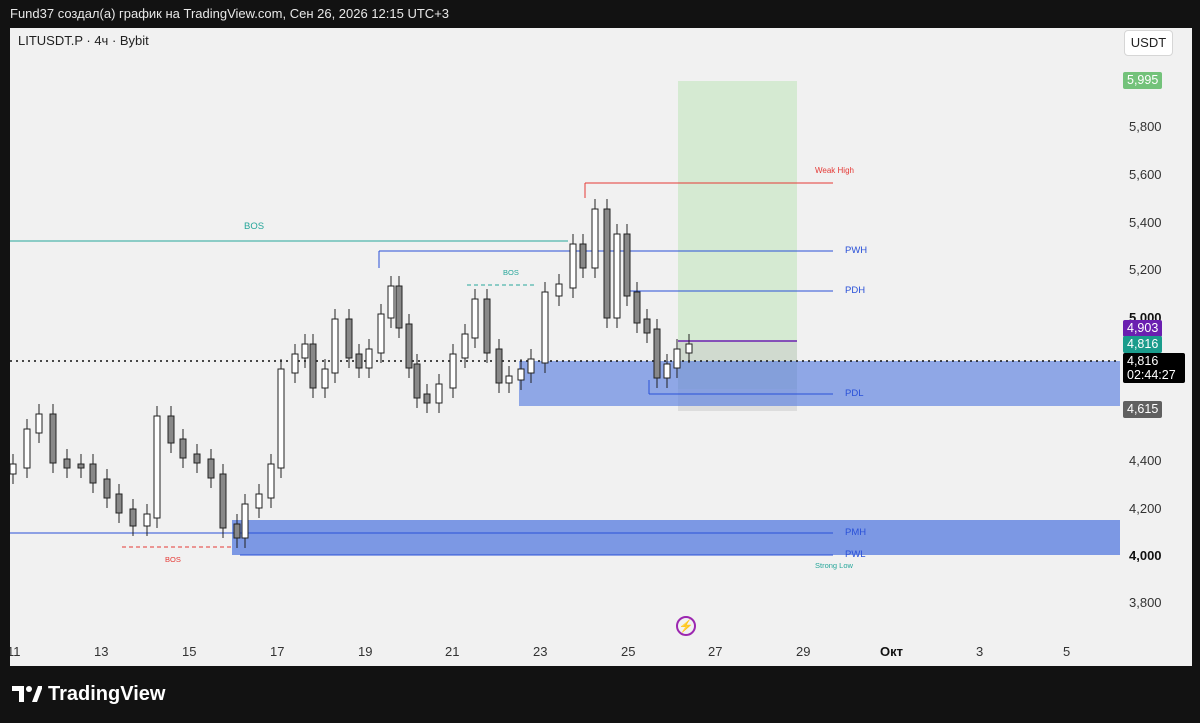 The width and height of the screenshot is (1200, 723). What do you see at coordinates (452, 651) in the screenshot?
I see `time-tick: 21` at bounding box center [452, 651].